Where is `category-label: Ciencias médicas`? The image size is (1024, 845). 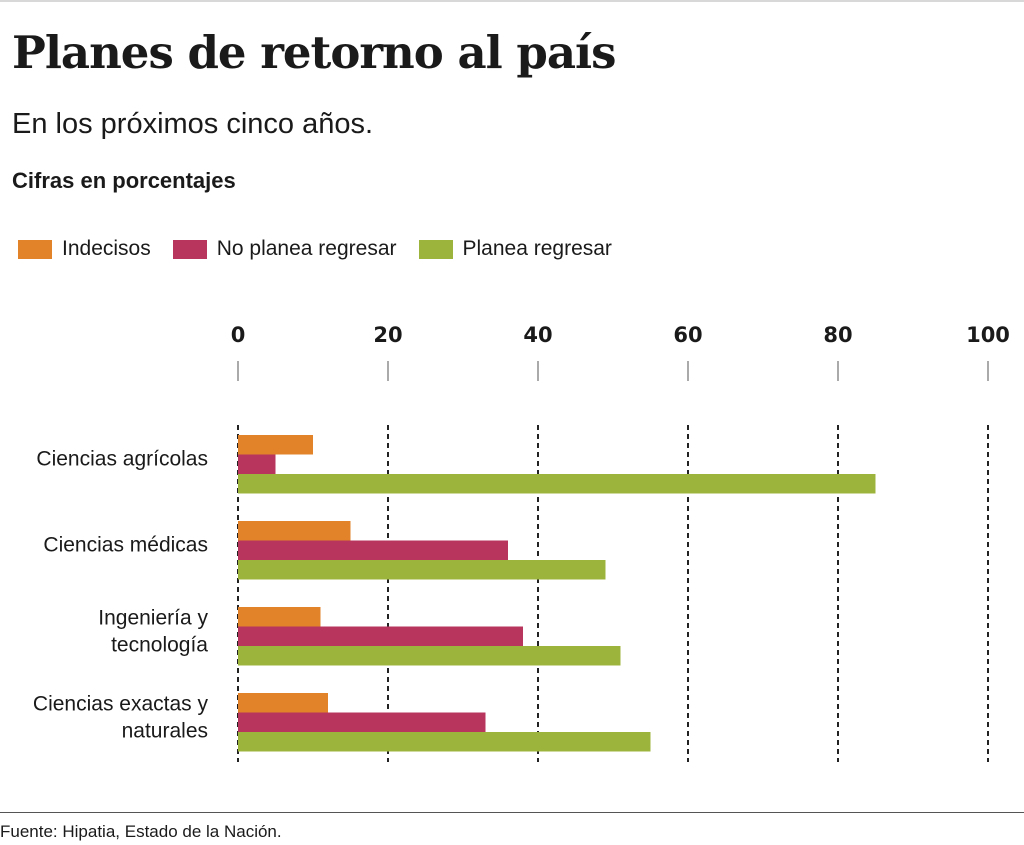
category-label: Ciencias médicas is located at coordinates (125, 544).